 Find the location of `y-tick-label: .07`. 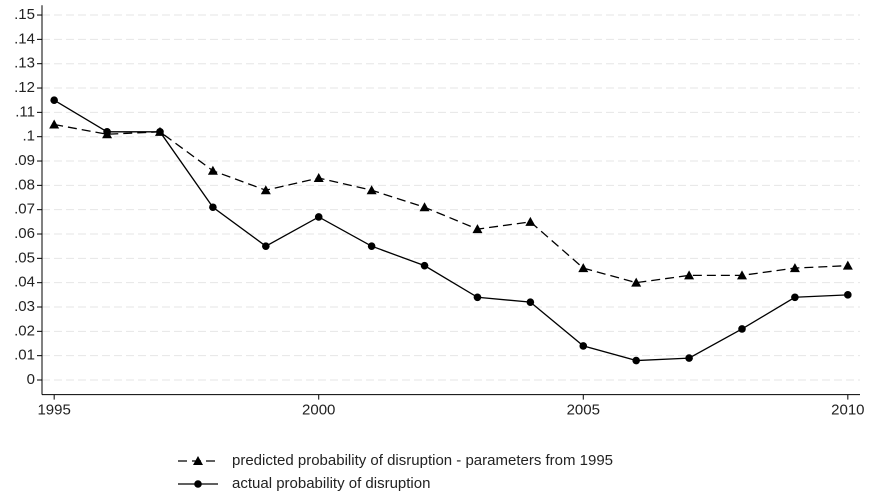

y-tick-label: .07 is located at coordinates (24, 209).